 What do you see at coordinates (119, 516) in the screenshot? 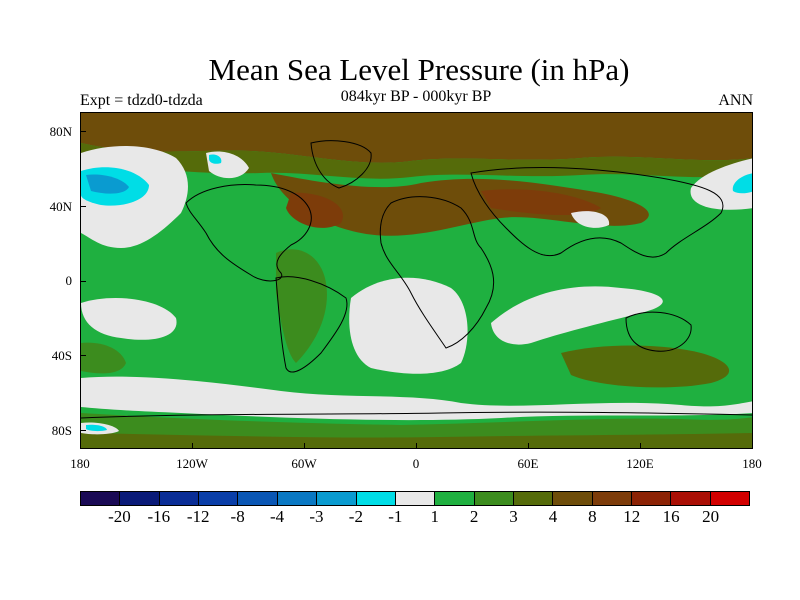
I see `colorbar-label: -20` at bounding box center [119, 516].